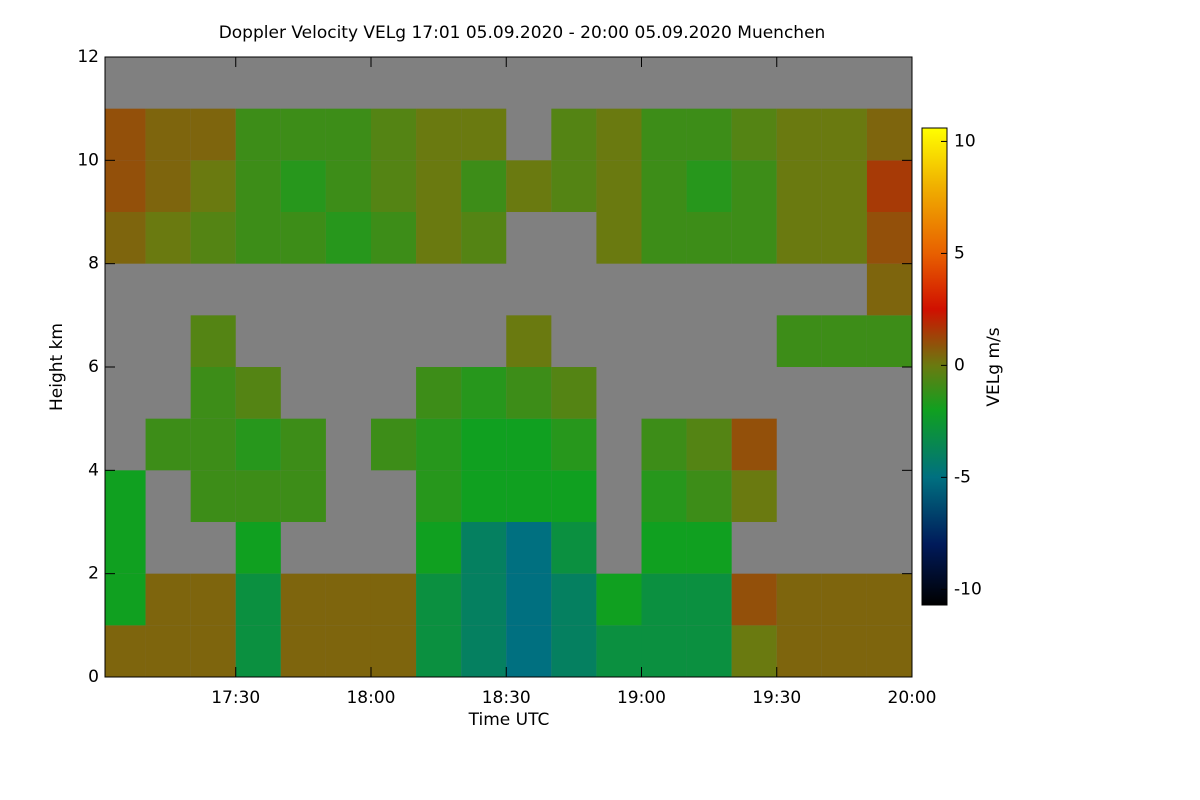 The height and width of the screenshot is (800, 1200). What do you see at coordinates (506, 698) in the screenshot?
I see `x-tick-label: 18:30` at bounding box center [506, 698].